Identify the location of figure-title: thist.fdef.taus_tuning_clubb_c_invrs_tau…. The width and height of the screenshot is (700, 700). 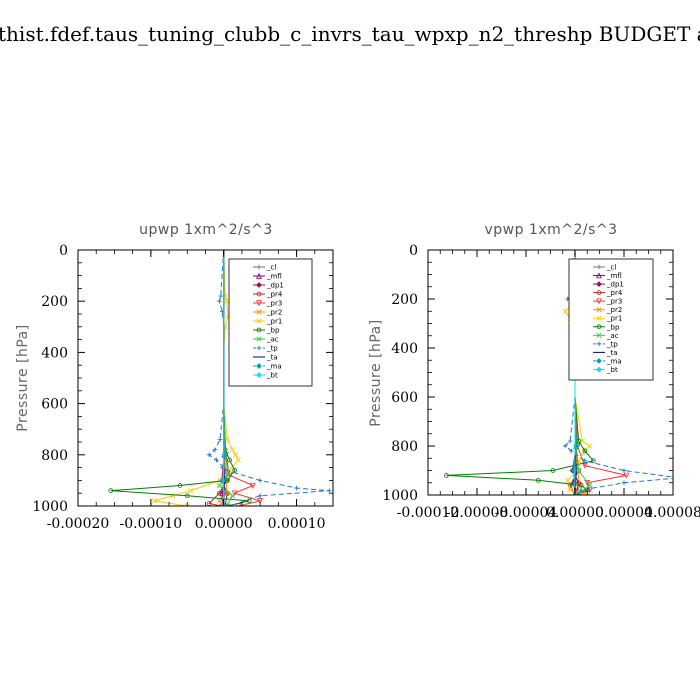
(350, 34).